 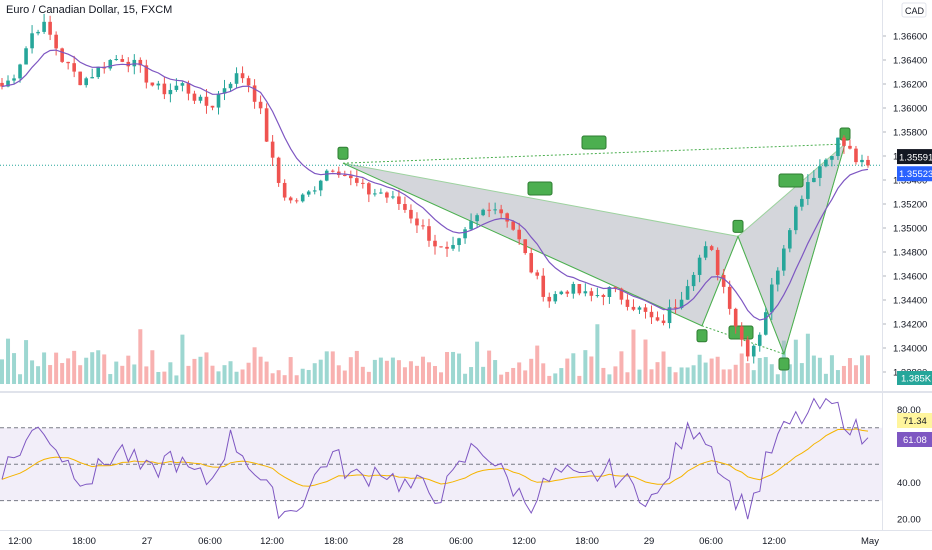 What do you see at coordinates (466, 392) in the screenshot?
I see `pane-divider` at bounding box center [466, 392].